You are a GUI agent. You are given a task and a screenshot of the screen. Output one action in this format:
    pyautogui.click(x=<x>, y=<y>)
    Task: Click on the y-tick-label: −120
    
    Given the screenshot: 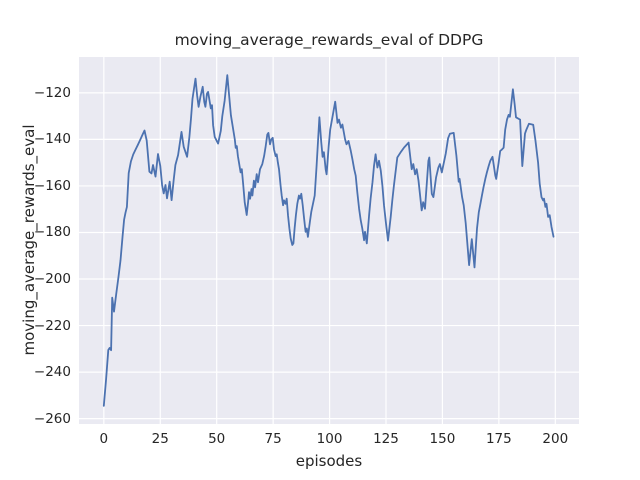 What is the action you would take?
    pyautogui.click(x=52, y=92)
    